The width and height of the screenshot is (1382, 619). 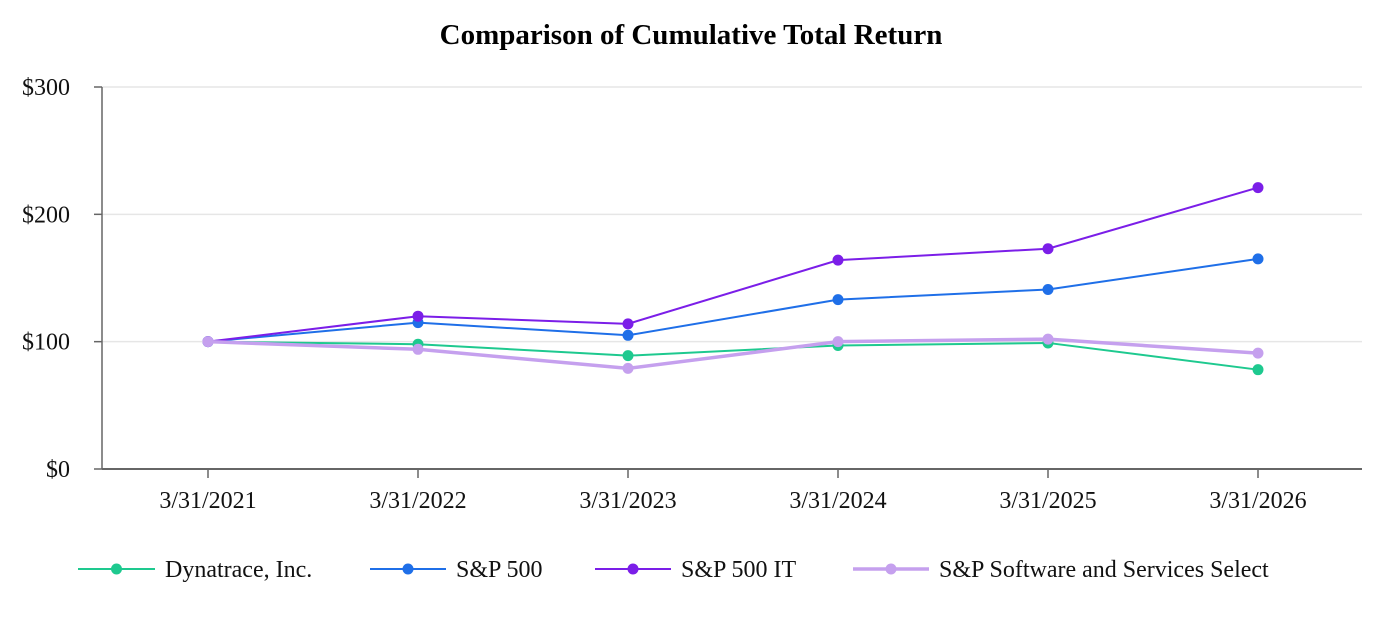 What do you see at coordinates (46, 88) in the screenshot?
I see `y-tick-label: $300` at bounding box center [46, 88].